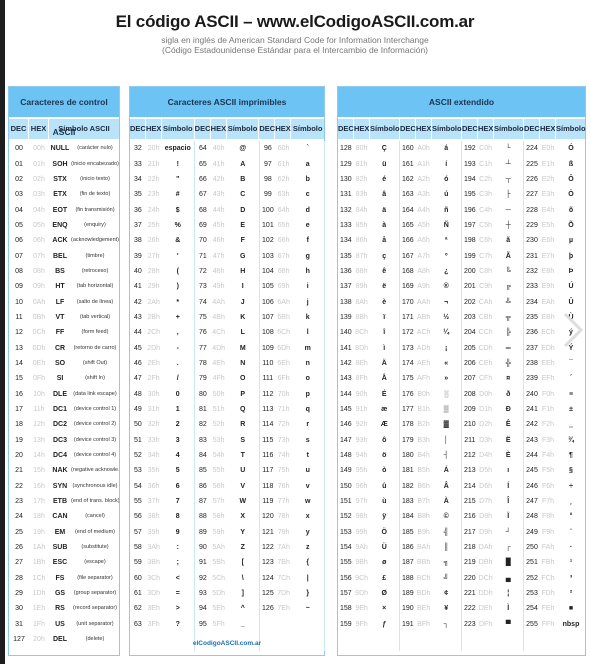 This screenshot has height=664, width=590. I want to click on cell-symbol: E, so click(243, 225).